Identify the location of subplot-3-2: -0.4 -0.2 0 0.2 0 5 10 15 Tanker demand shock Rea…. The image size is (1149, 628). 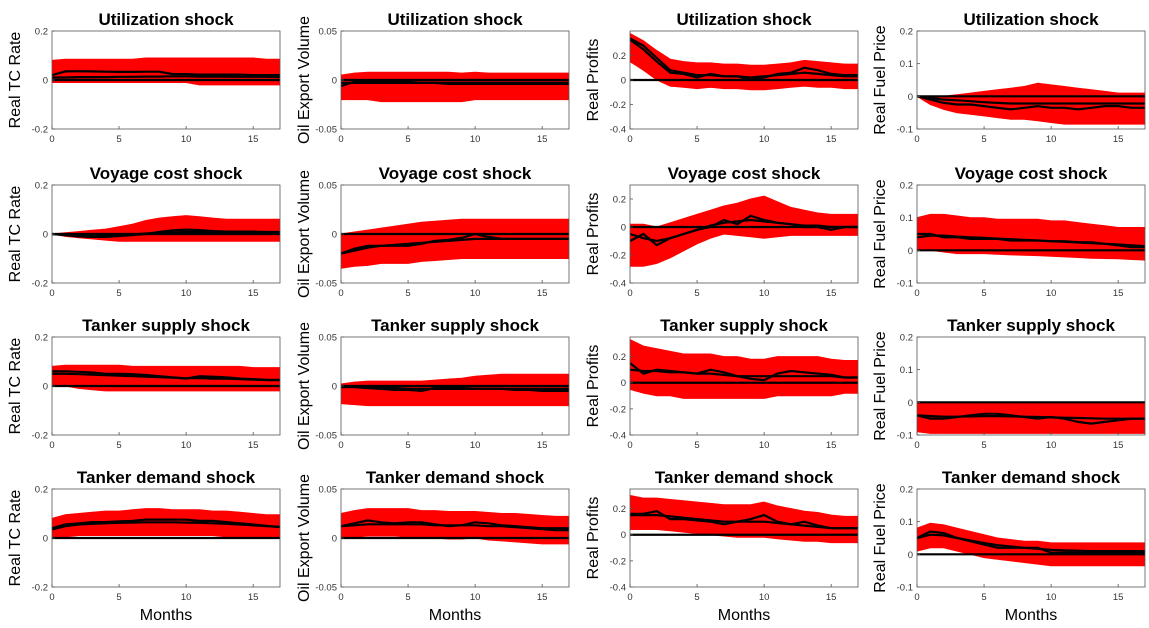
(722, 546).